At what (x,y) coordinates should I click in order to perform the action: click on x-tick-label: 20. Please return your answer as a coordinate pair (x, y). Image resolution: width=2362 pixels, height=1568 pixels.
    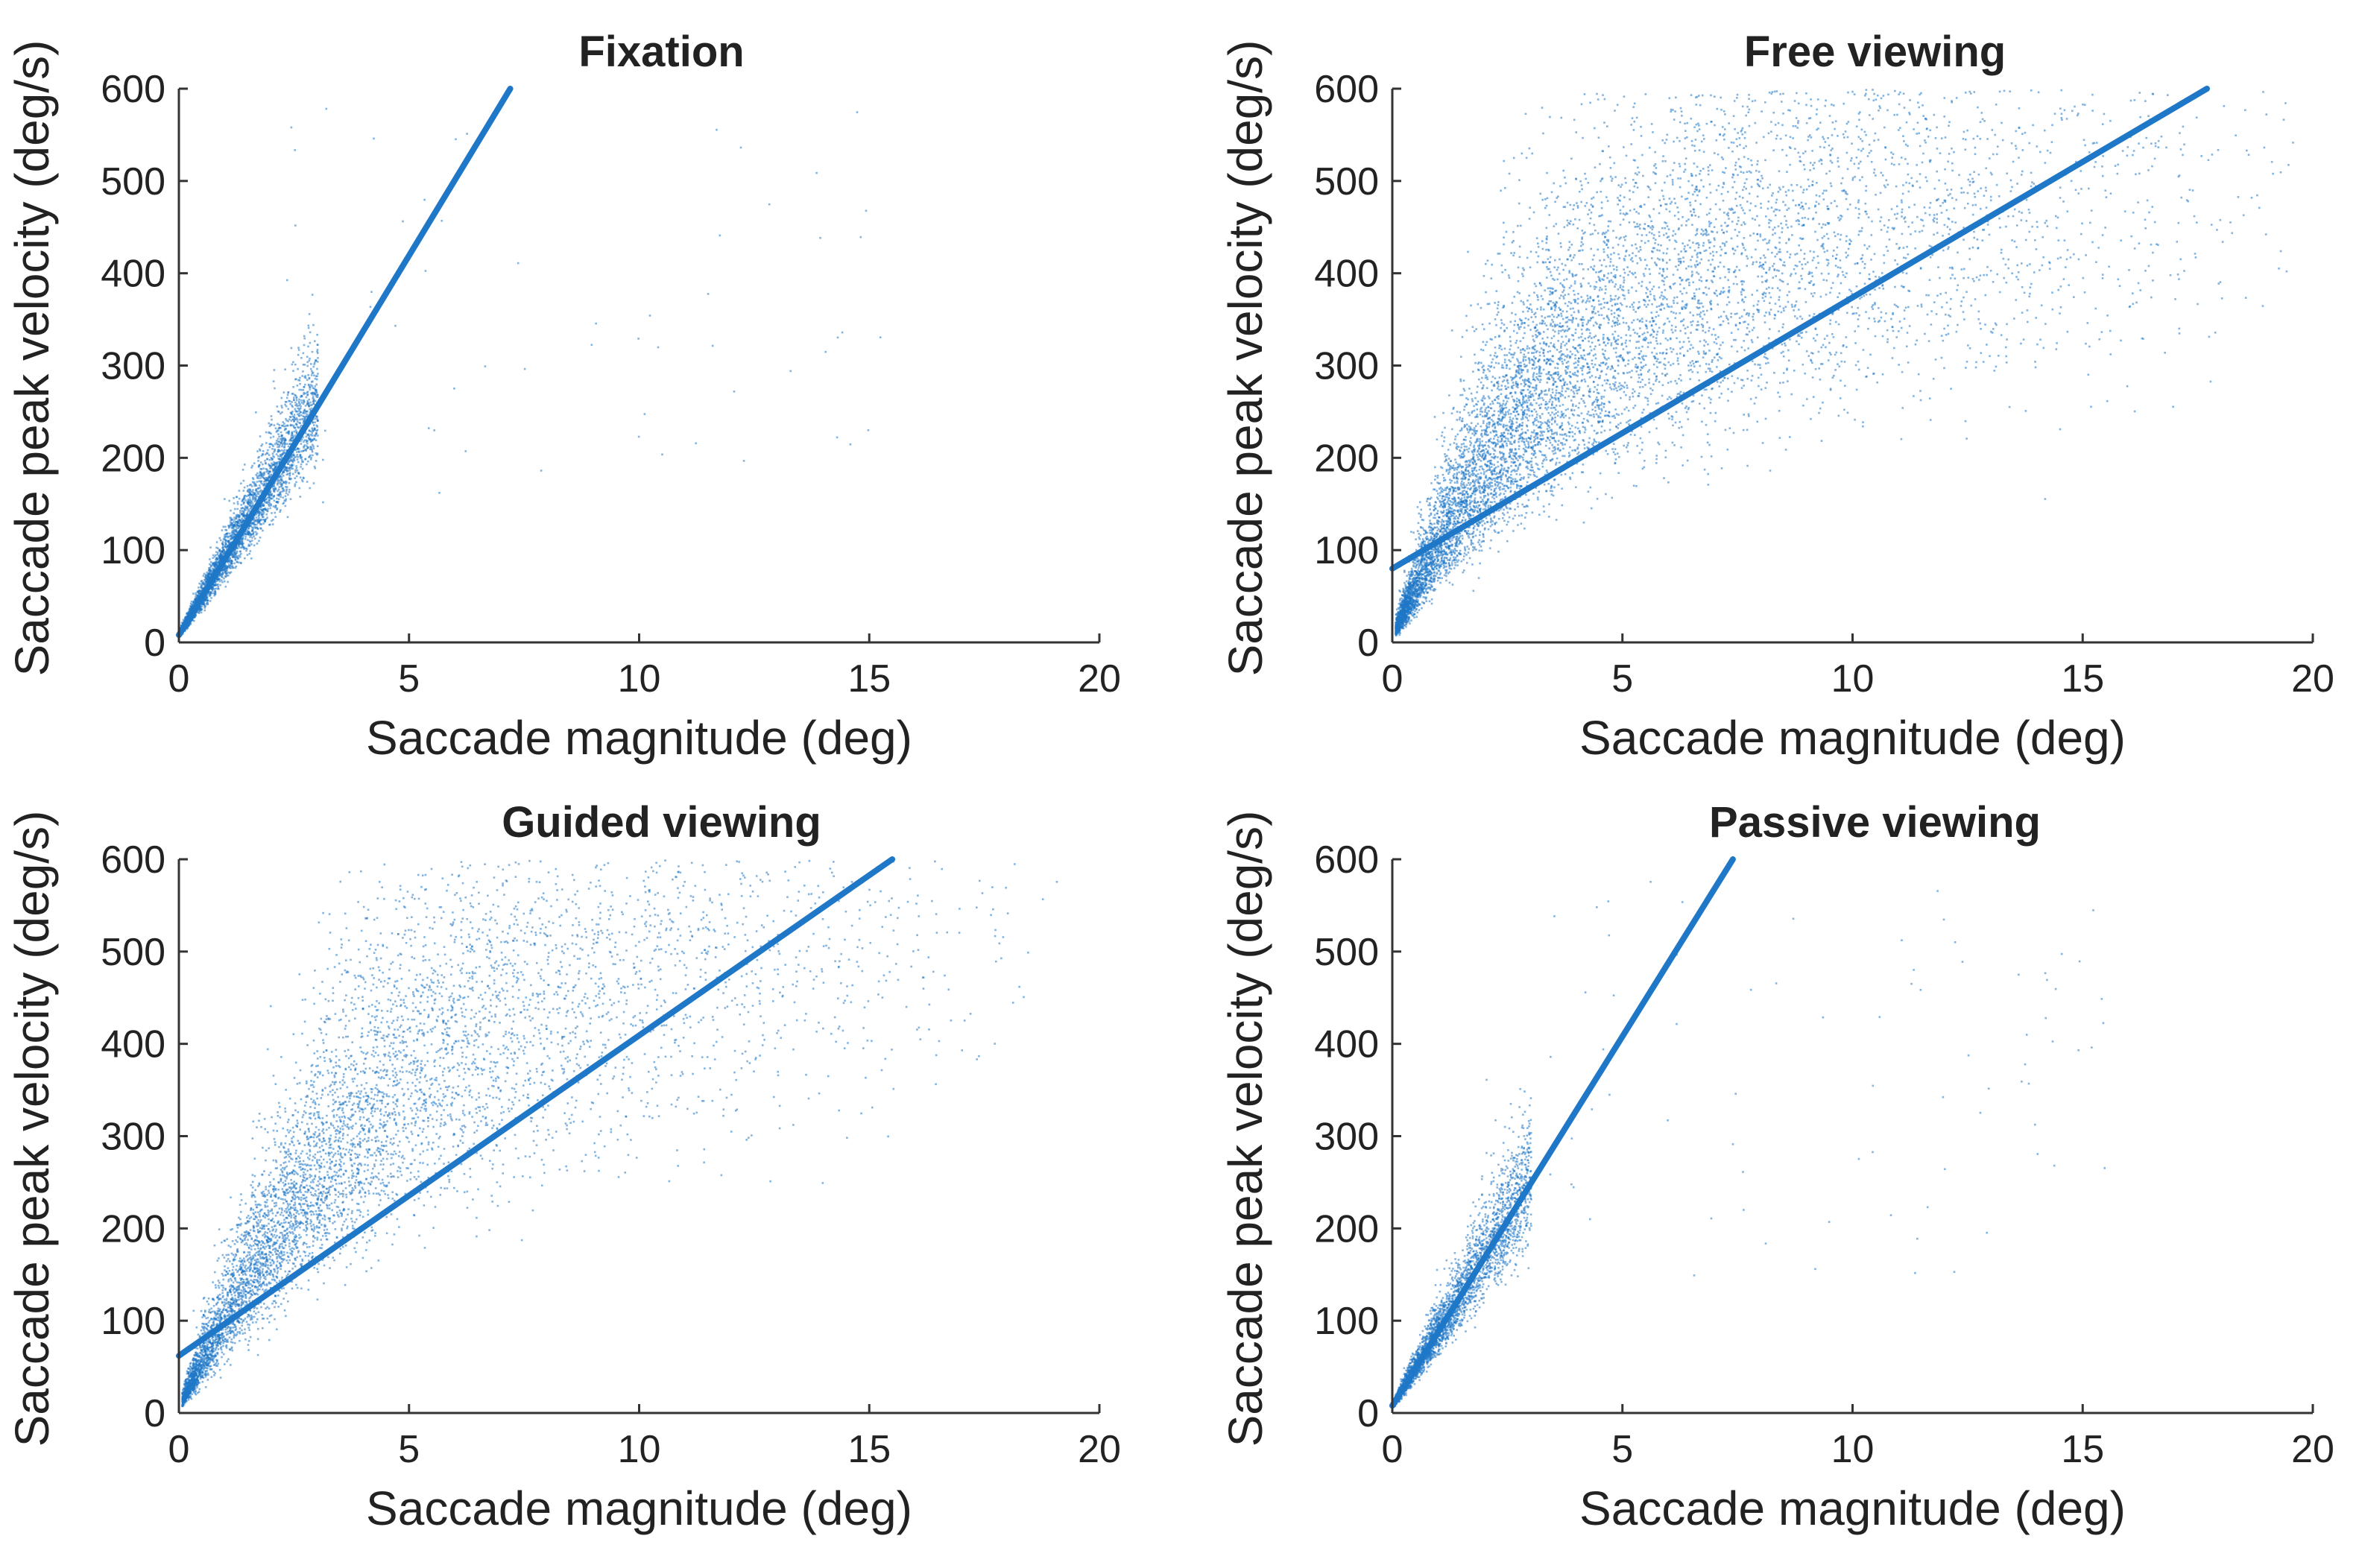
    Looking at the image, I should click on (1099, 679).